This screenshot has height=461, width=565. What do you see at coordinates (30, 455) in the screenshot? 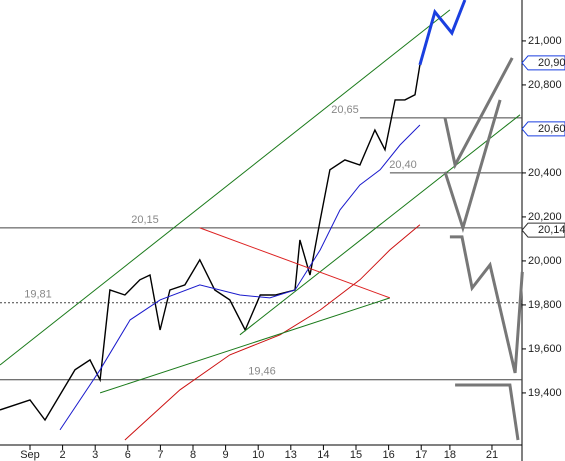
I see `x-tick-label: Sep` at bounding box center [30, 455].